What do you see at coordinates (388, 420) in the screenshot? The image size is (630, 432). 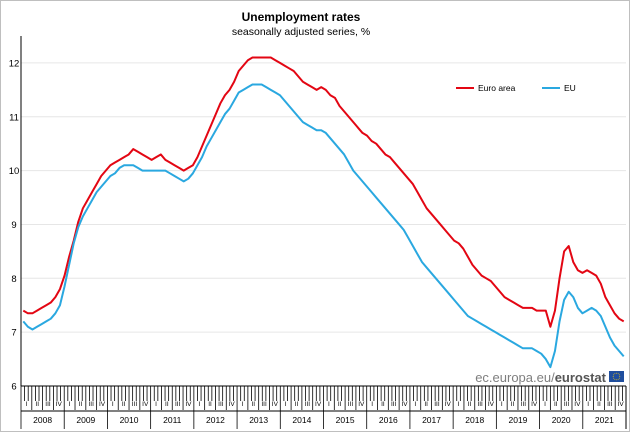 I see `year-label: 2016` at bounding box center [388, 420].